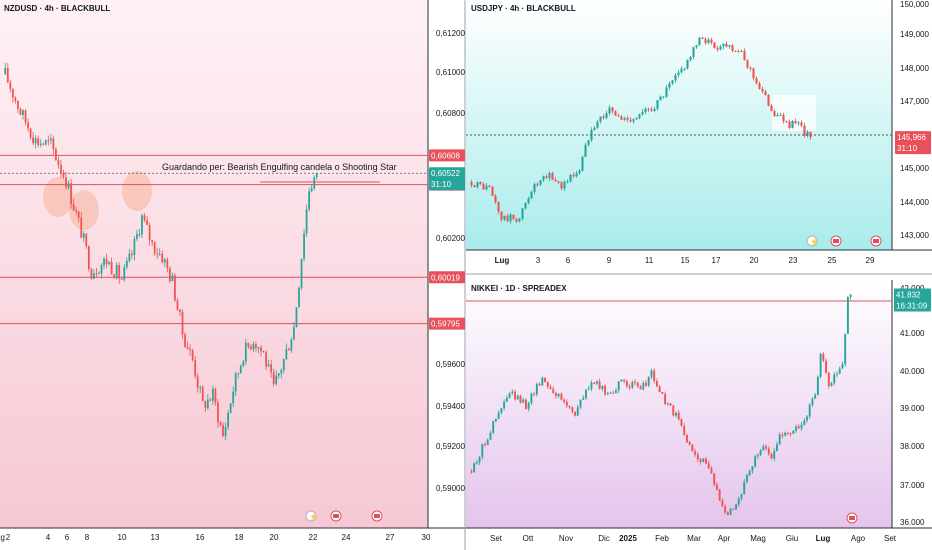  What do you see at coordinates (913, 148) in the screenshot?
I see `countdown-badge` at bounding box center [913, 148].